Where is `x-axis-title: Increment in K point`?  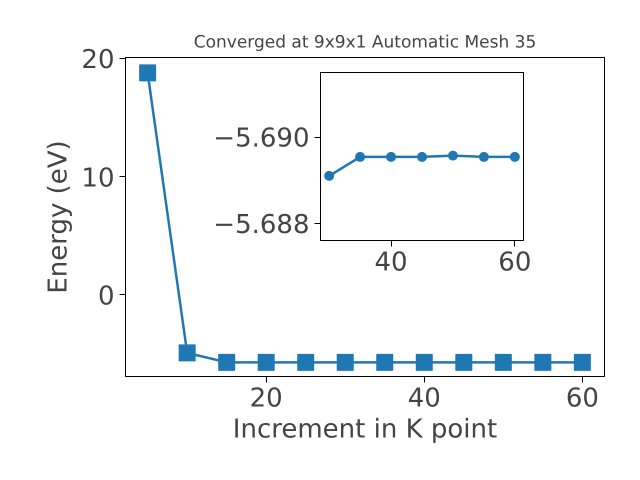 x-axis-title: Increment in K point is located at coordinates (365, 429).